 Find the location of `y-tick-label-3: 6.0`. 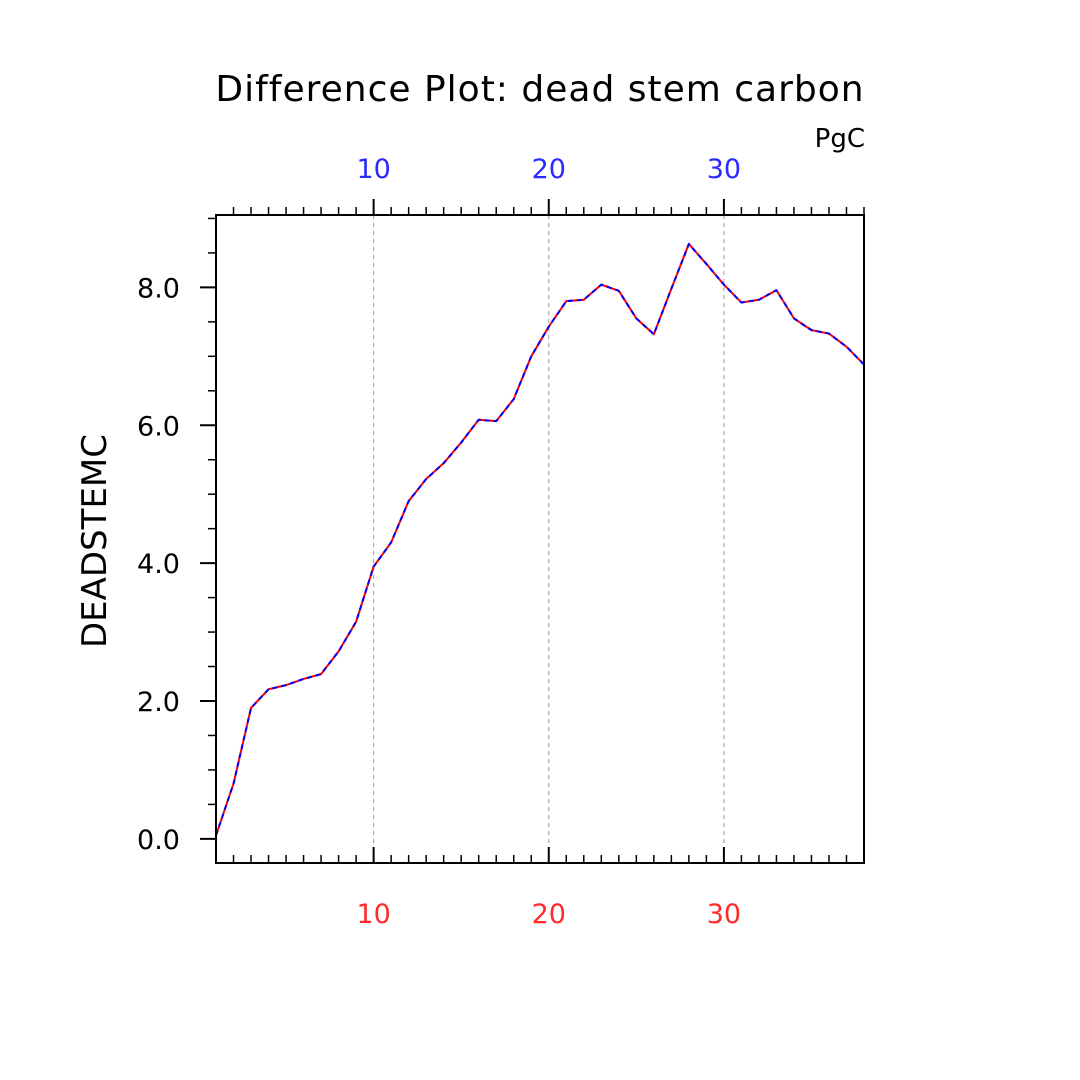

y-tick-label-3: 6.0 is located at coordinates (158, 426).